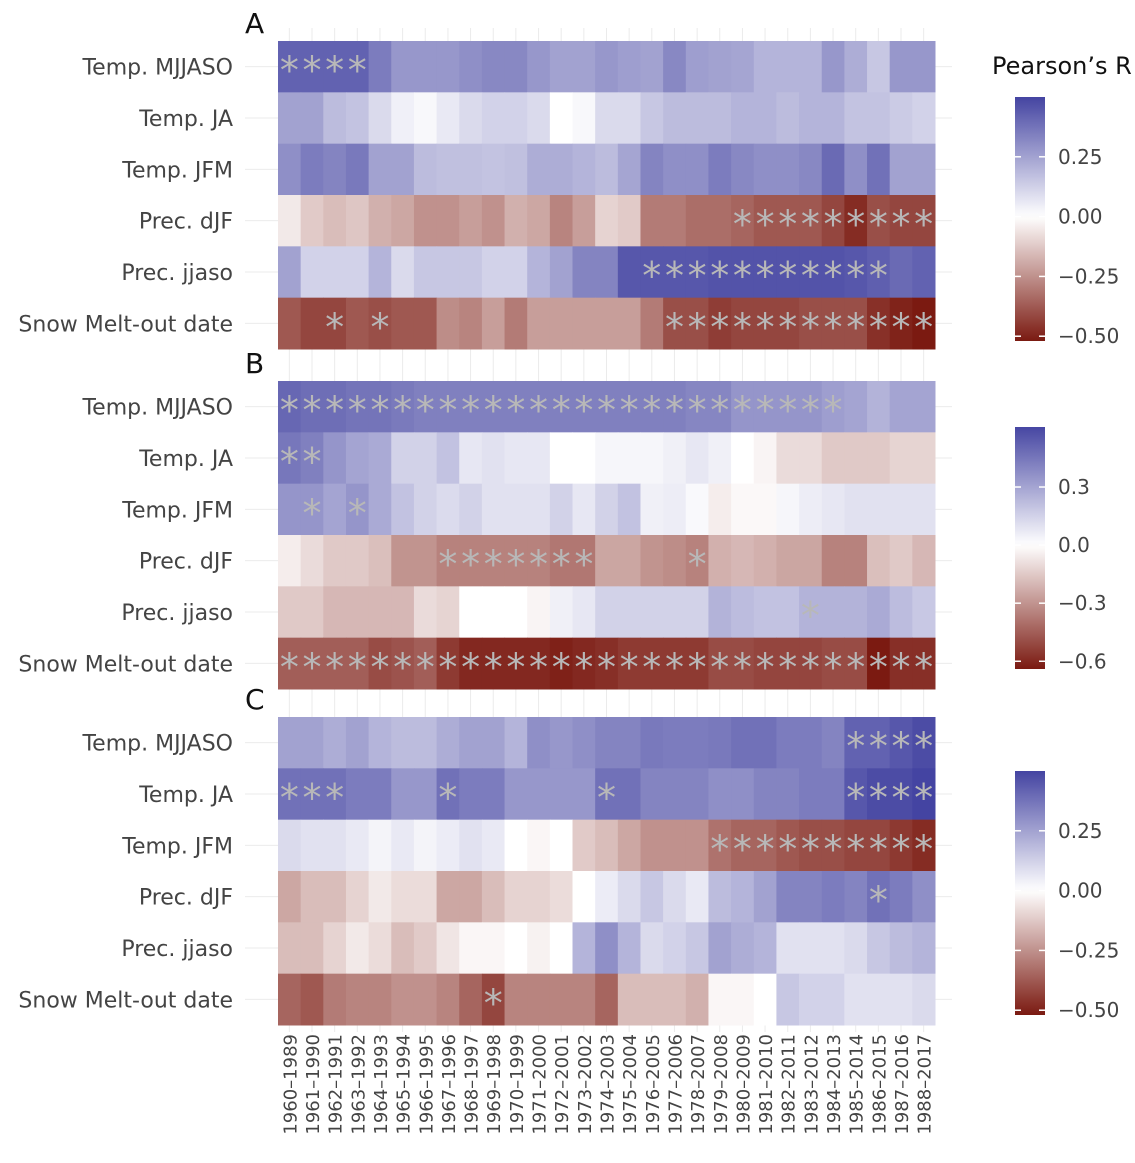 The width and height of the screenshot is (1135, 1163). What do you see at coordinates (381, 1084) in the screenshot?
I see `x-tick-label: 1964–1993` at bounding box center [381, 1084].